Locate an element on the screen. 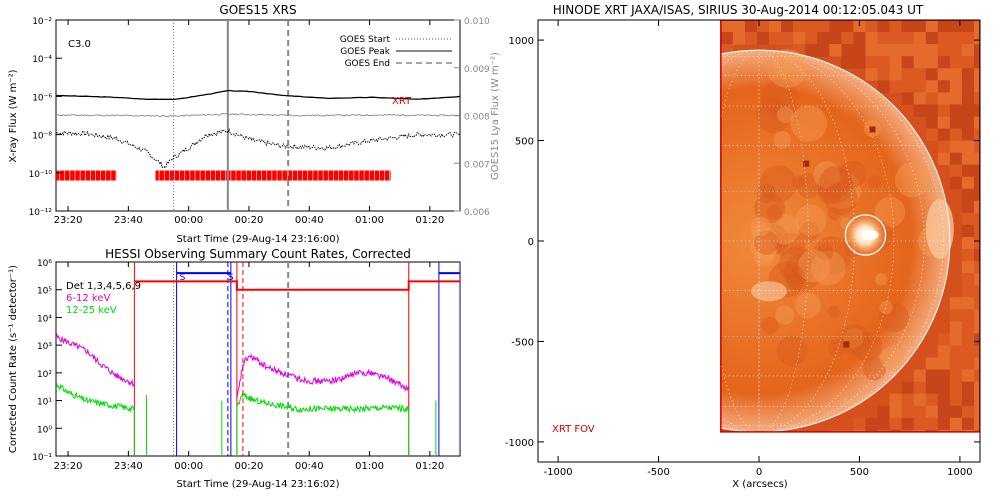 Image resolution: width=1000 pixels, height=500 pixels. hessi-series-12-25-keV is located at coordinates (95, 397).